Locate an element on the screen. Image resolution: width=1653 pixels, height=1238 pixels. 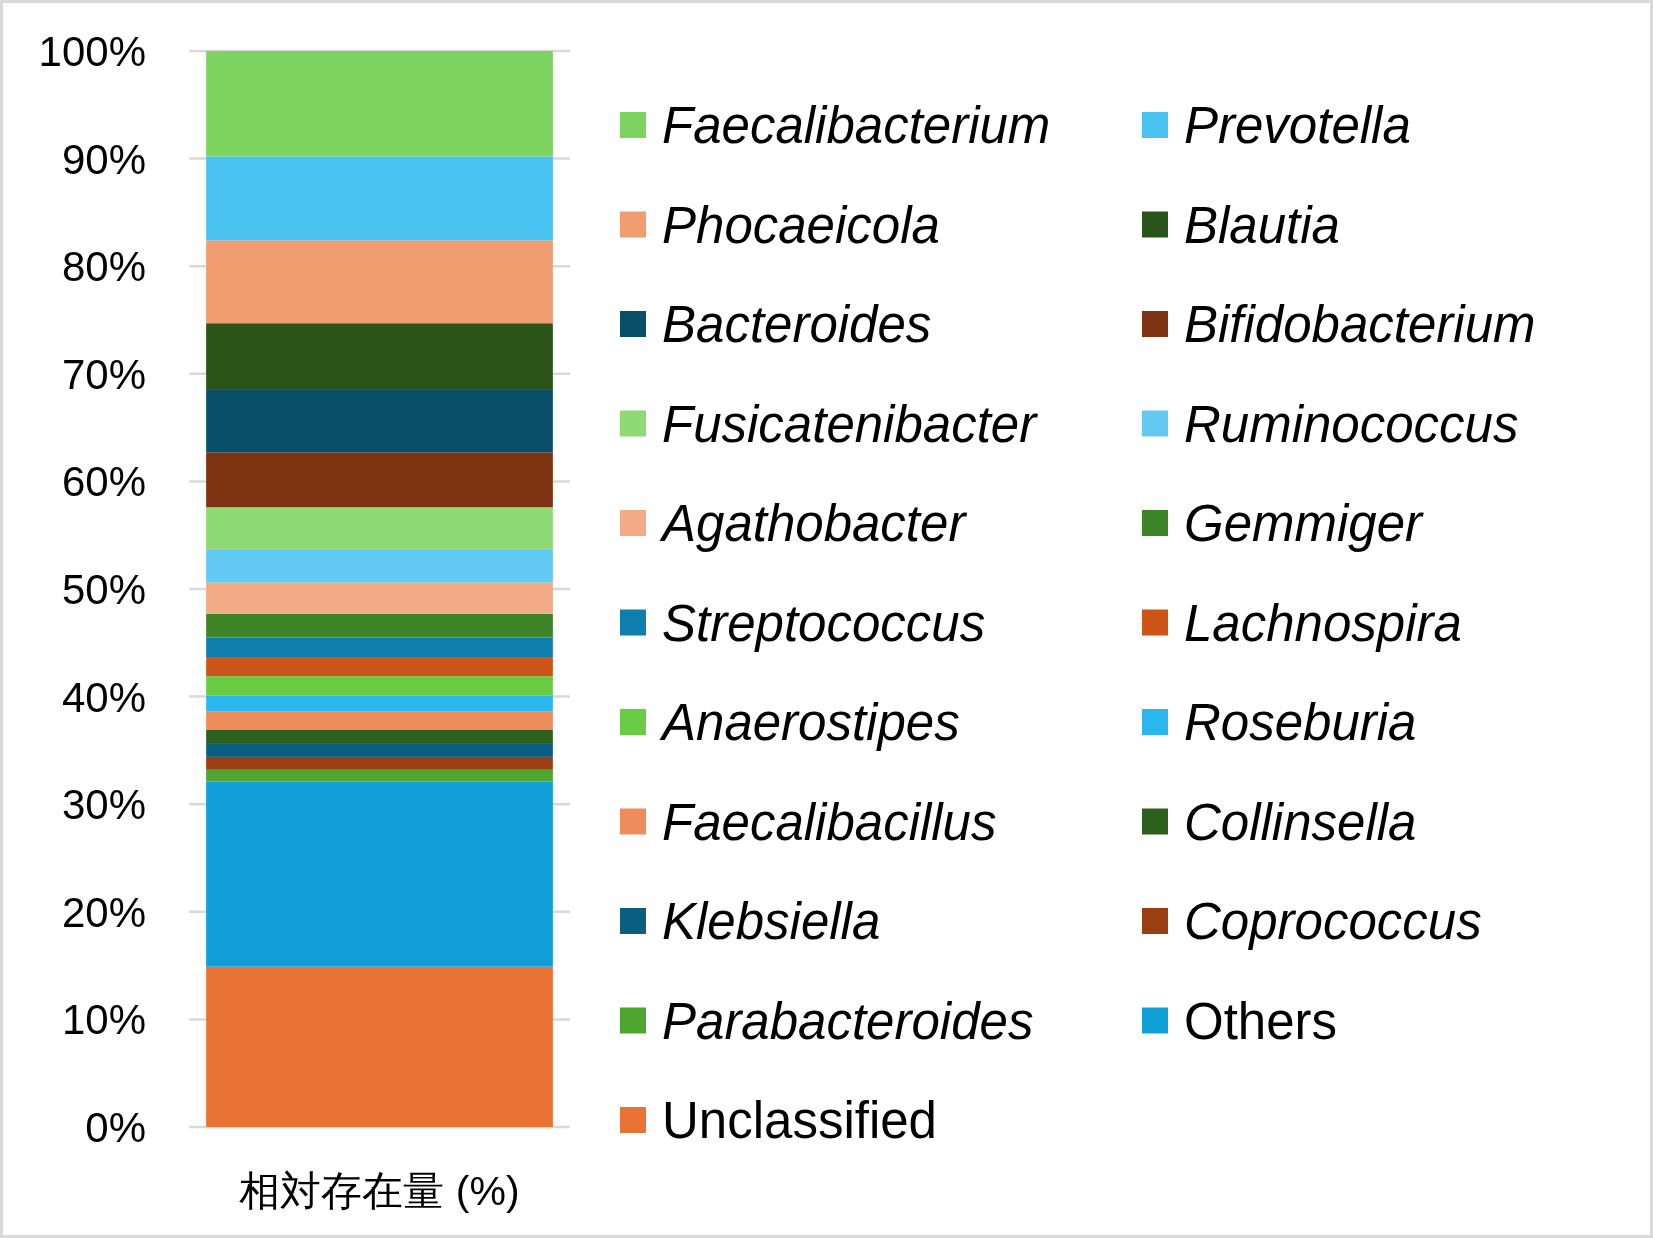
y-tick-label: 80% is located at coordinates (103, 267).